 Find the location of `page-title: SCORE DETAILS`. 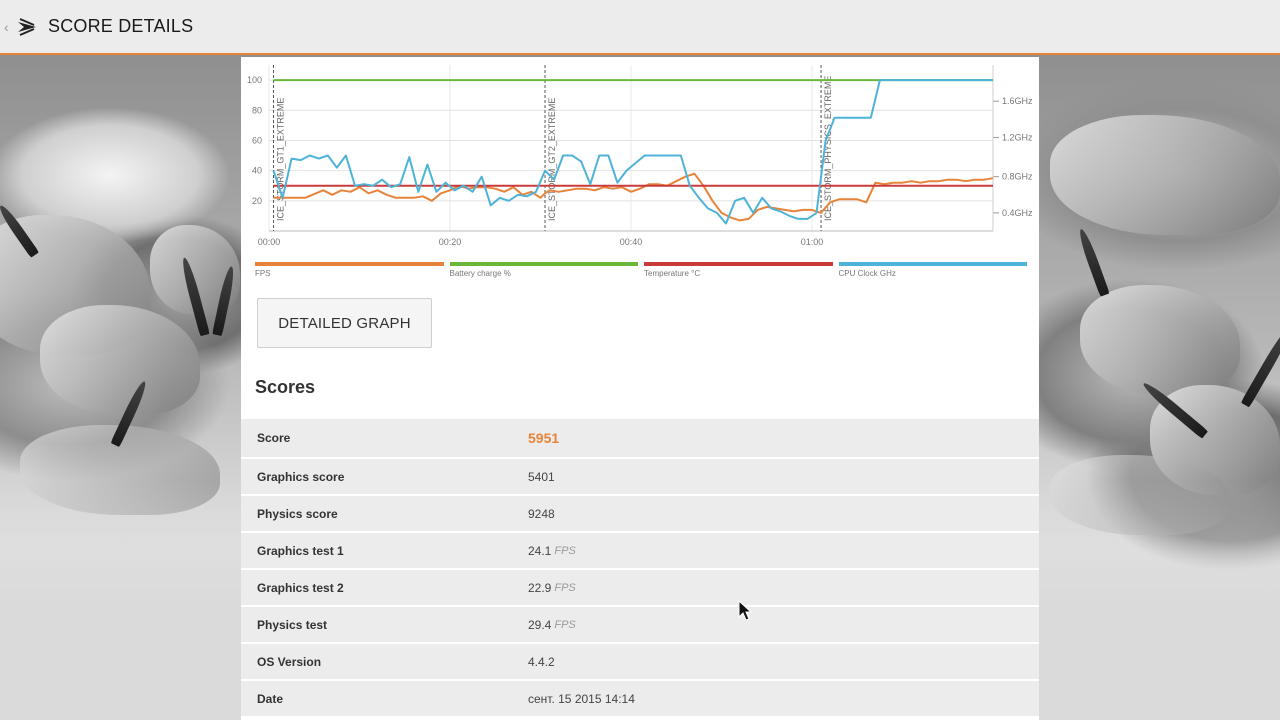

page-title: SCORE DETAILS is located at coordinates (121, 26).